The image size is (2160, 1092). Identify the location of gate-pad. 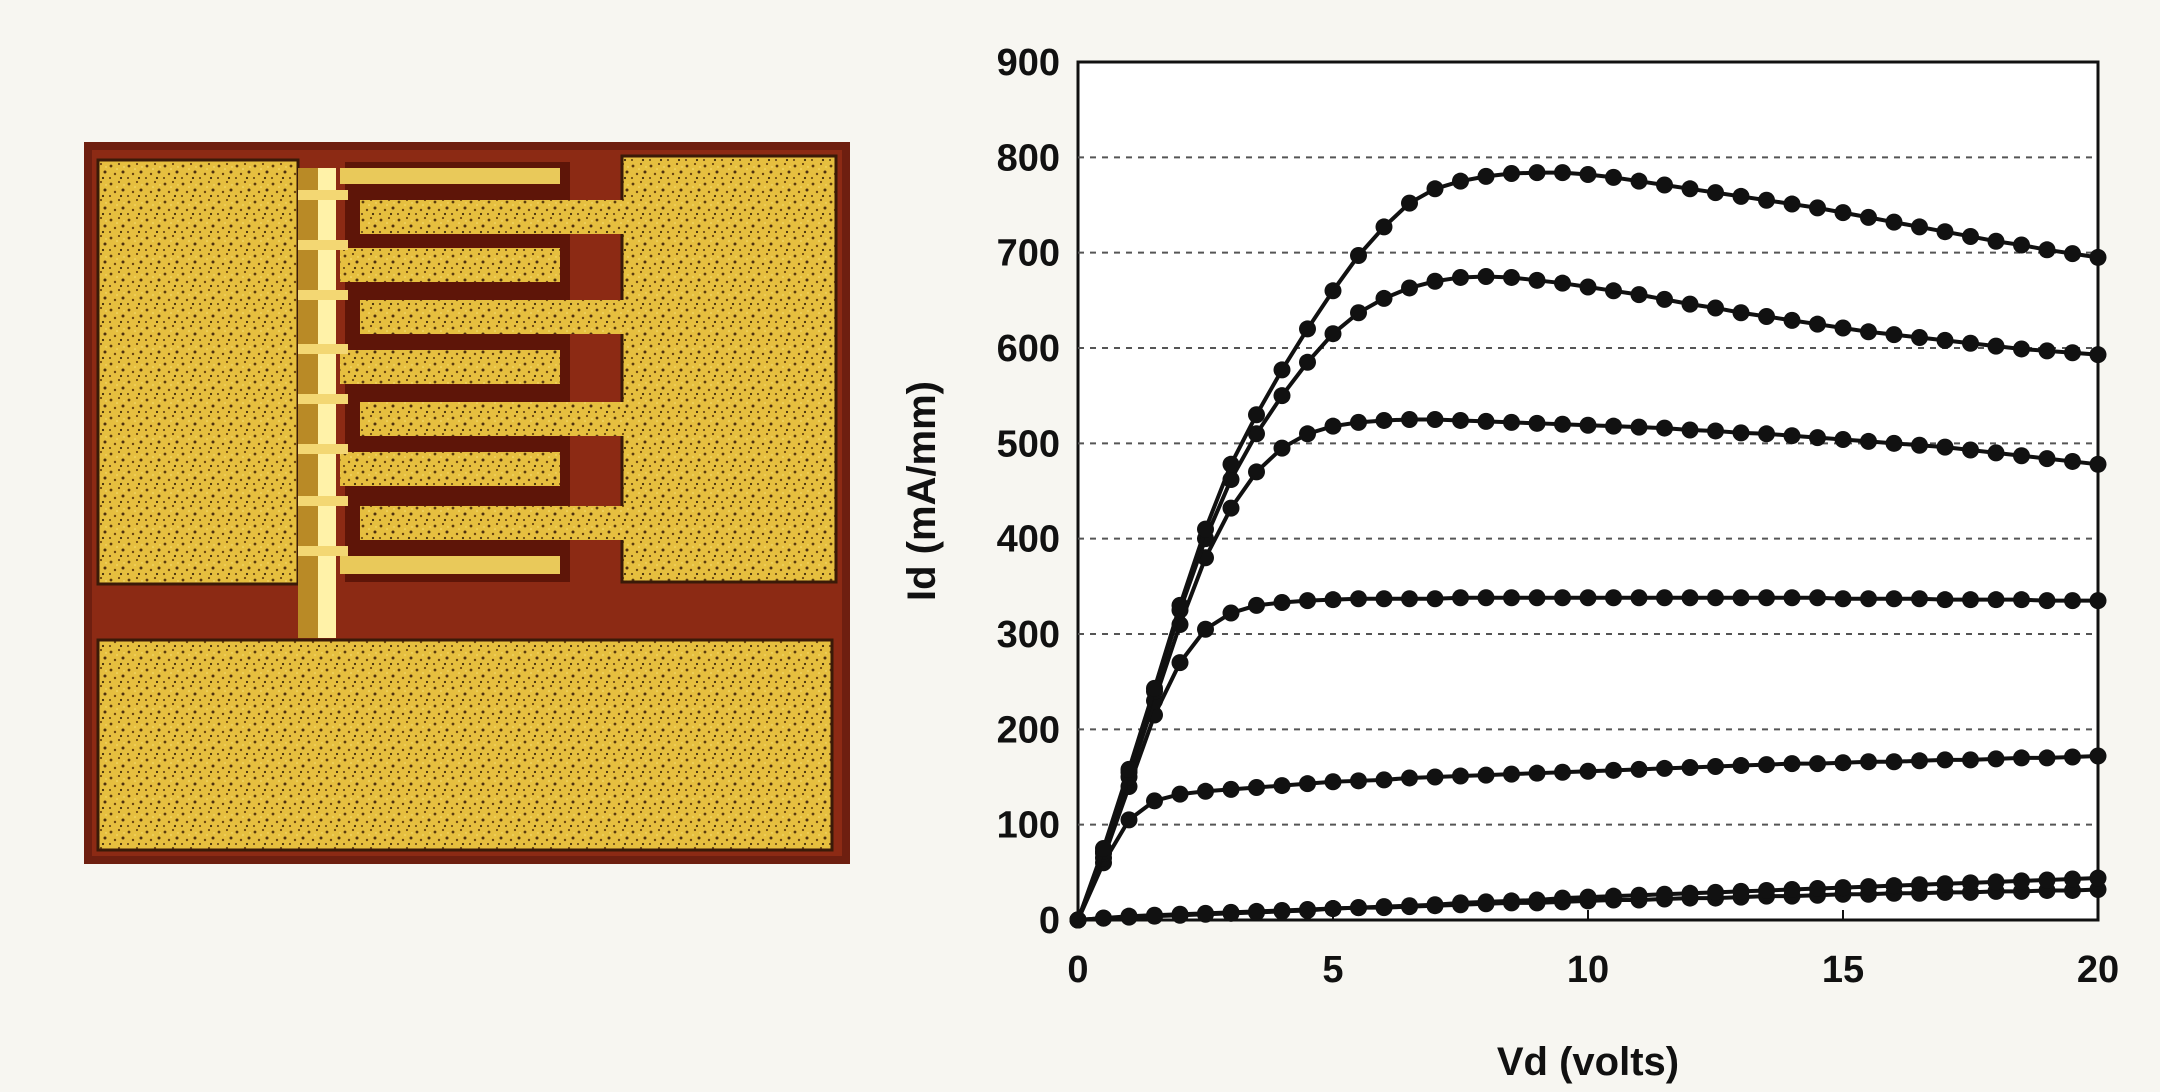
(198, 372).